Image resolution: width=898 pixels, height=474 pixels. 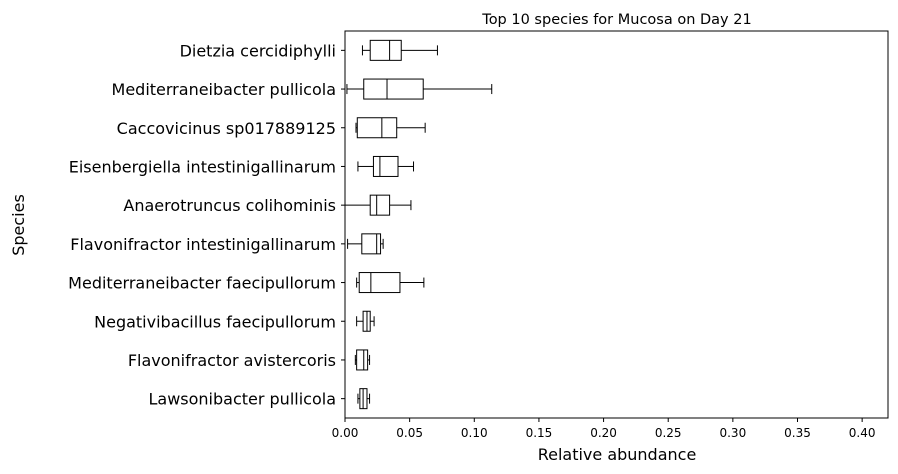 What do you see at coordinates (409, 433) in the screenshot?
I see `x-tick-label: 0.05` at bounding box center [409, 433].